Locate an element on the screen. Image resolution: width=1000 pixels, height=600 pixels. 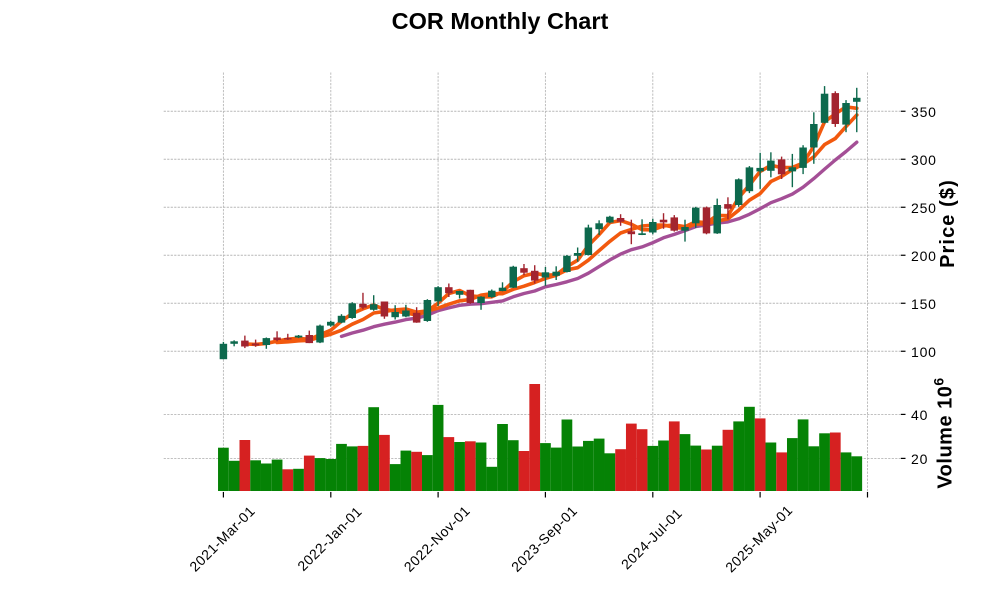
svg-text: 20 is located at coordinates (919, 459).